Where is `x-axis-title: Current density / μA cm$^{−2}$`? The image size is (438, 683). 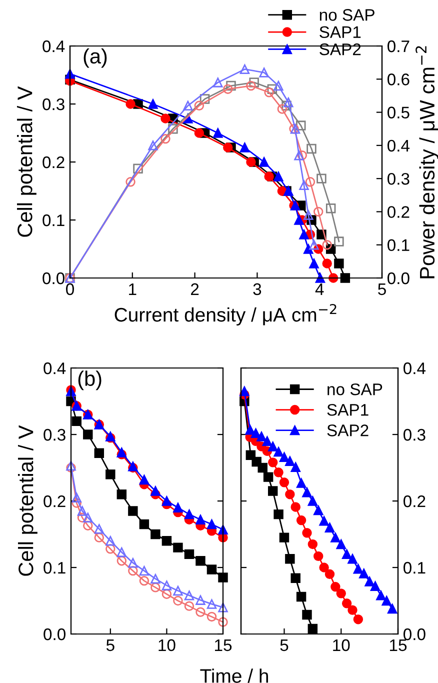 x-axis-title: Current density / μA cm$^{−2}$ is located at coordinates (225, 315).